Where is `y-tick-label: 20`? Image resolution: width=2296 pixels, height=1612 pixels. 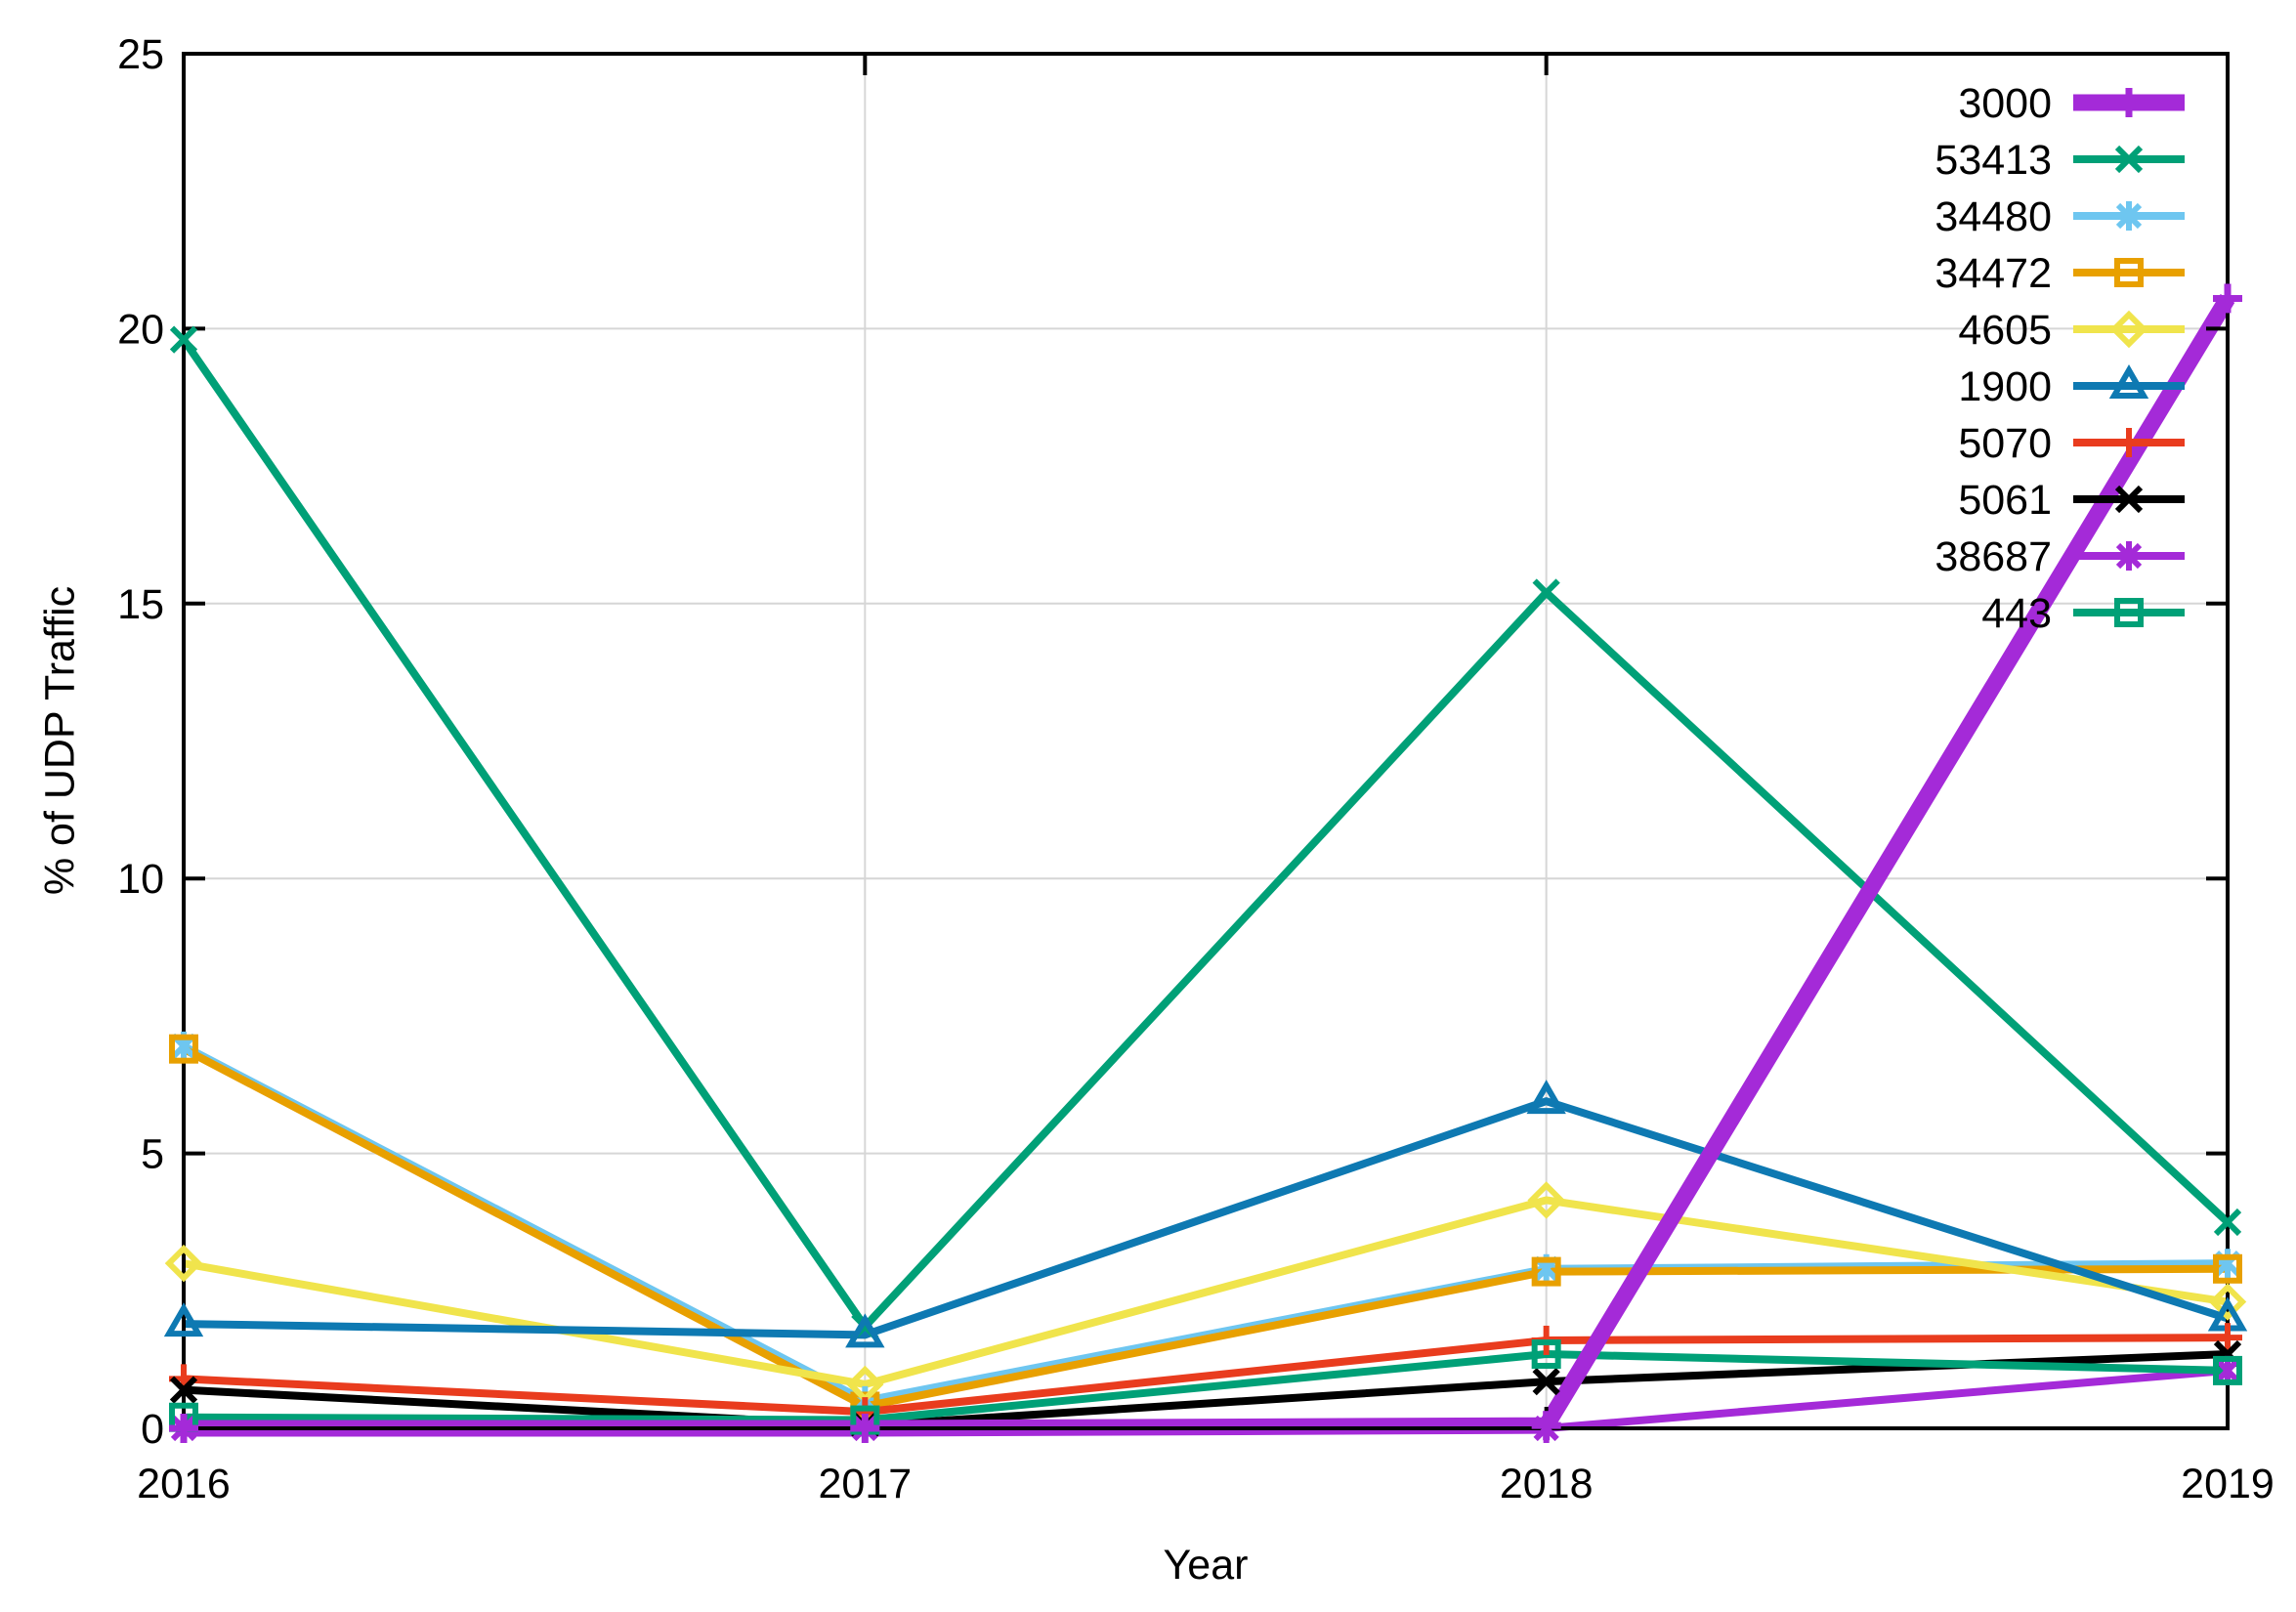 y-tick-label: 20 is located at coordinates (141, 329).